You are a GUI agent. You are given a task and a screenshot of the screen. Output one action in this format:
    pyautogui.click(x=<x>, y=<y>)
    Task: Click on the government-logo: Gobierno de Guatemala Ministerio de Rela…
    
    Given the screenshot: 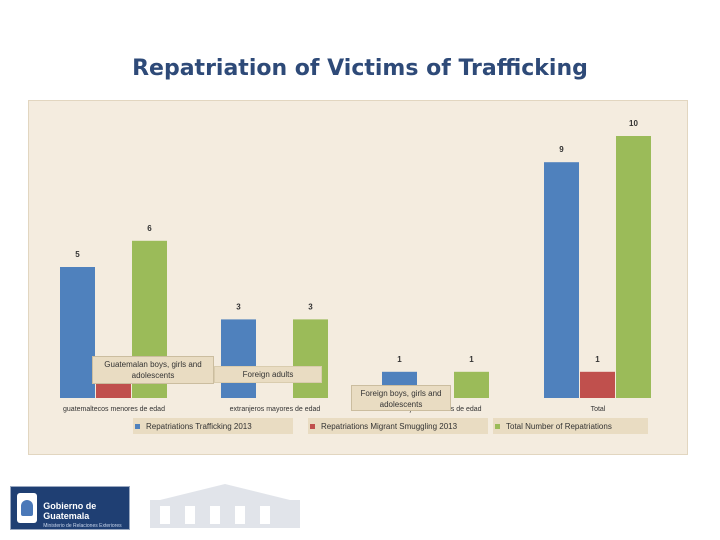 What is the action you would take?
    pyautogui.click(x=70, y=508)
    